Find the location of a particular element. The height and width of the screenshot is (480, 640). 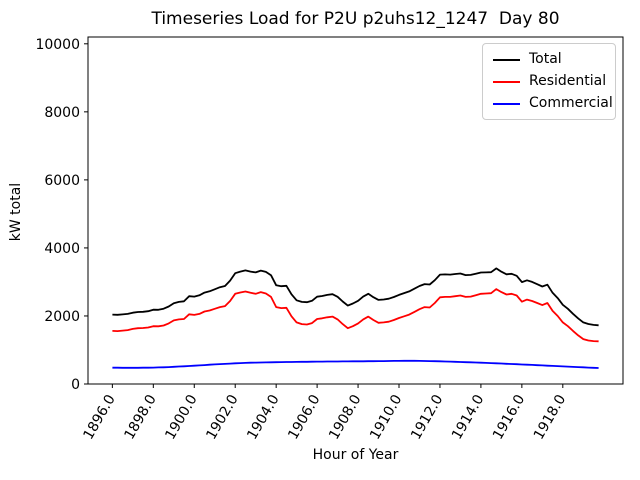

x-tick-label: 1900.0 is located at coordinates (181, 417).